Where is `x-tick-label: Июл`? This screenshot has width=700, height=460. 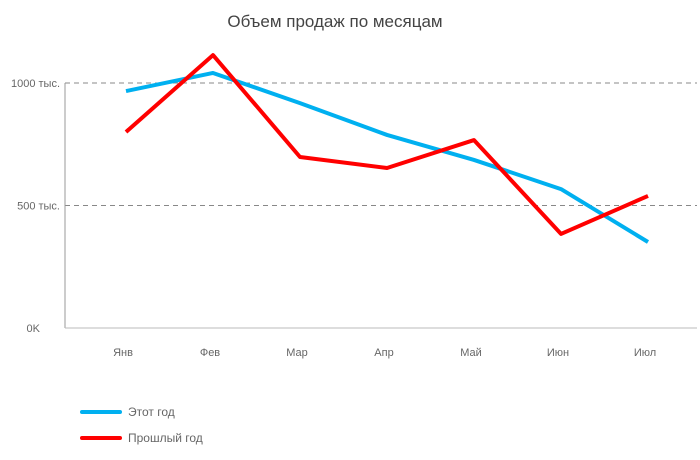
x-tick-label: Июл is located at coordinates (645, 353).